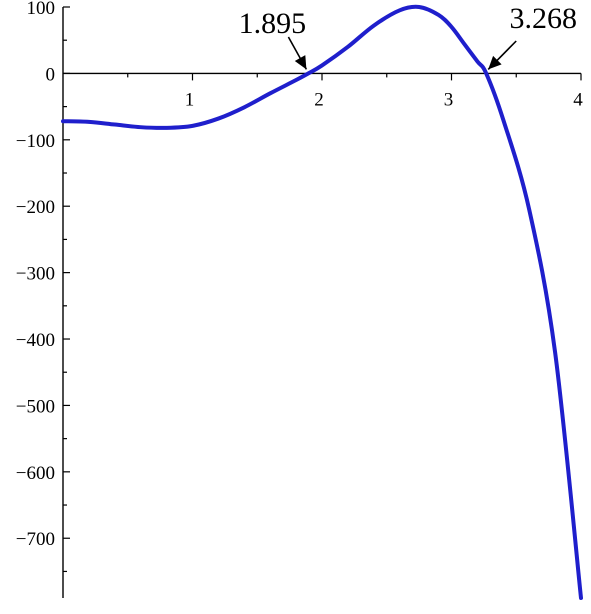 The height and width of the screenshot is (614, 591). Describe the element at coordinates (273, 23) in the screenshot. I see `root-annotation-label: 1.895` at that location.